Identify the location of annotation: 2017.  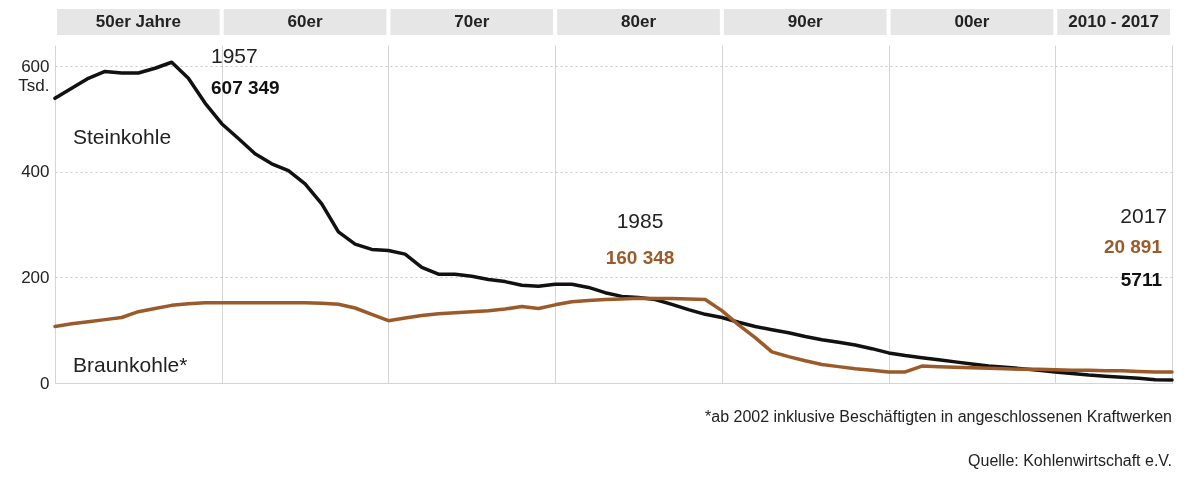
(1143, 215).